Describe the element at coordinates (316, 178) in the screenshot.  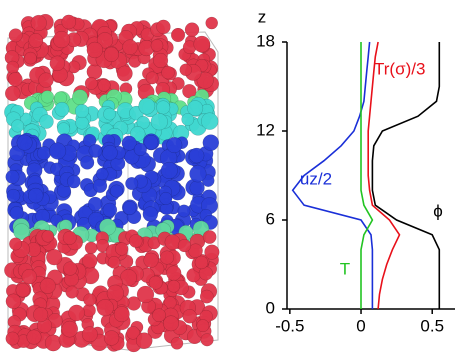
I see `series-label: uz/2` at that location.